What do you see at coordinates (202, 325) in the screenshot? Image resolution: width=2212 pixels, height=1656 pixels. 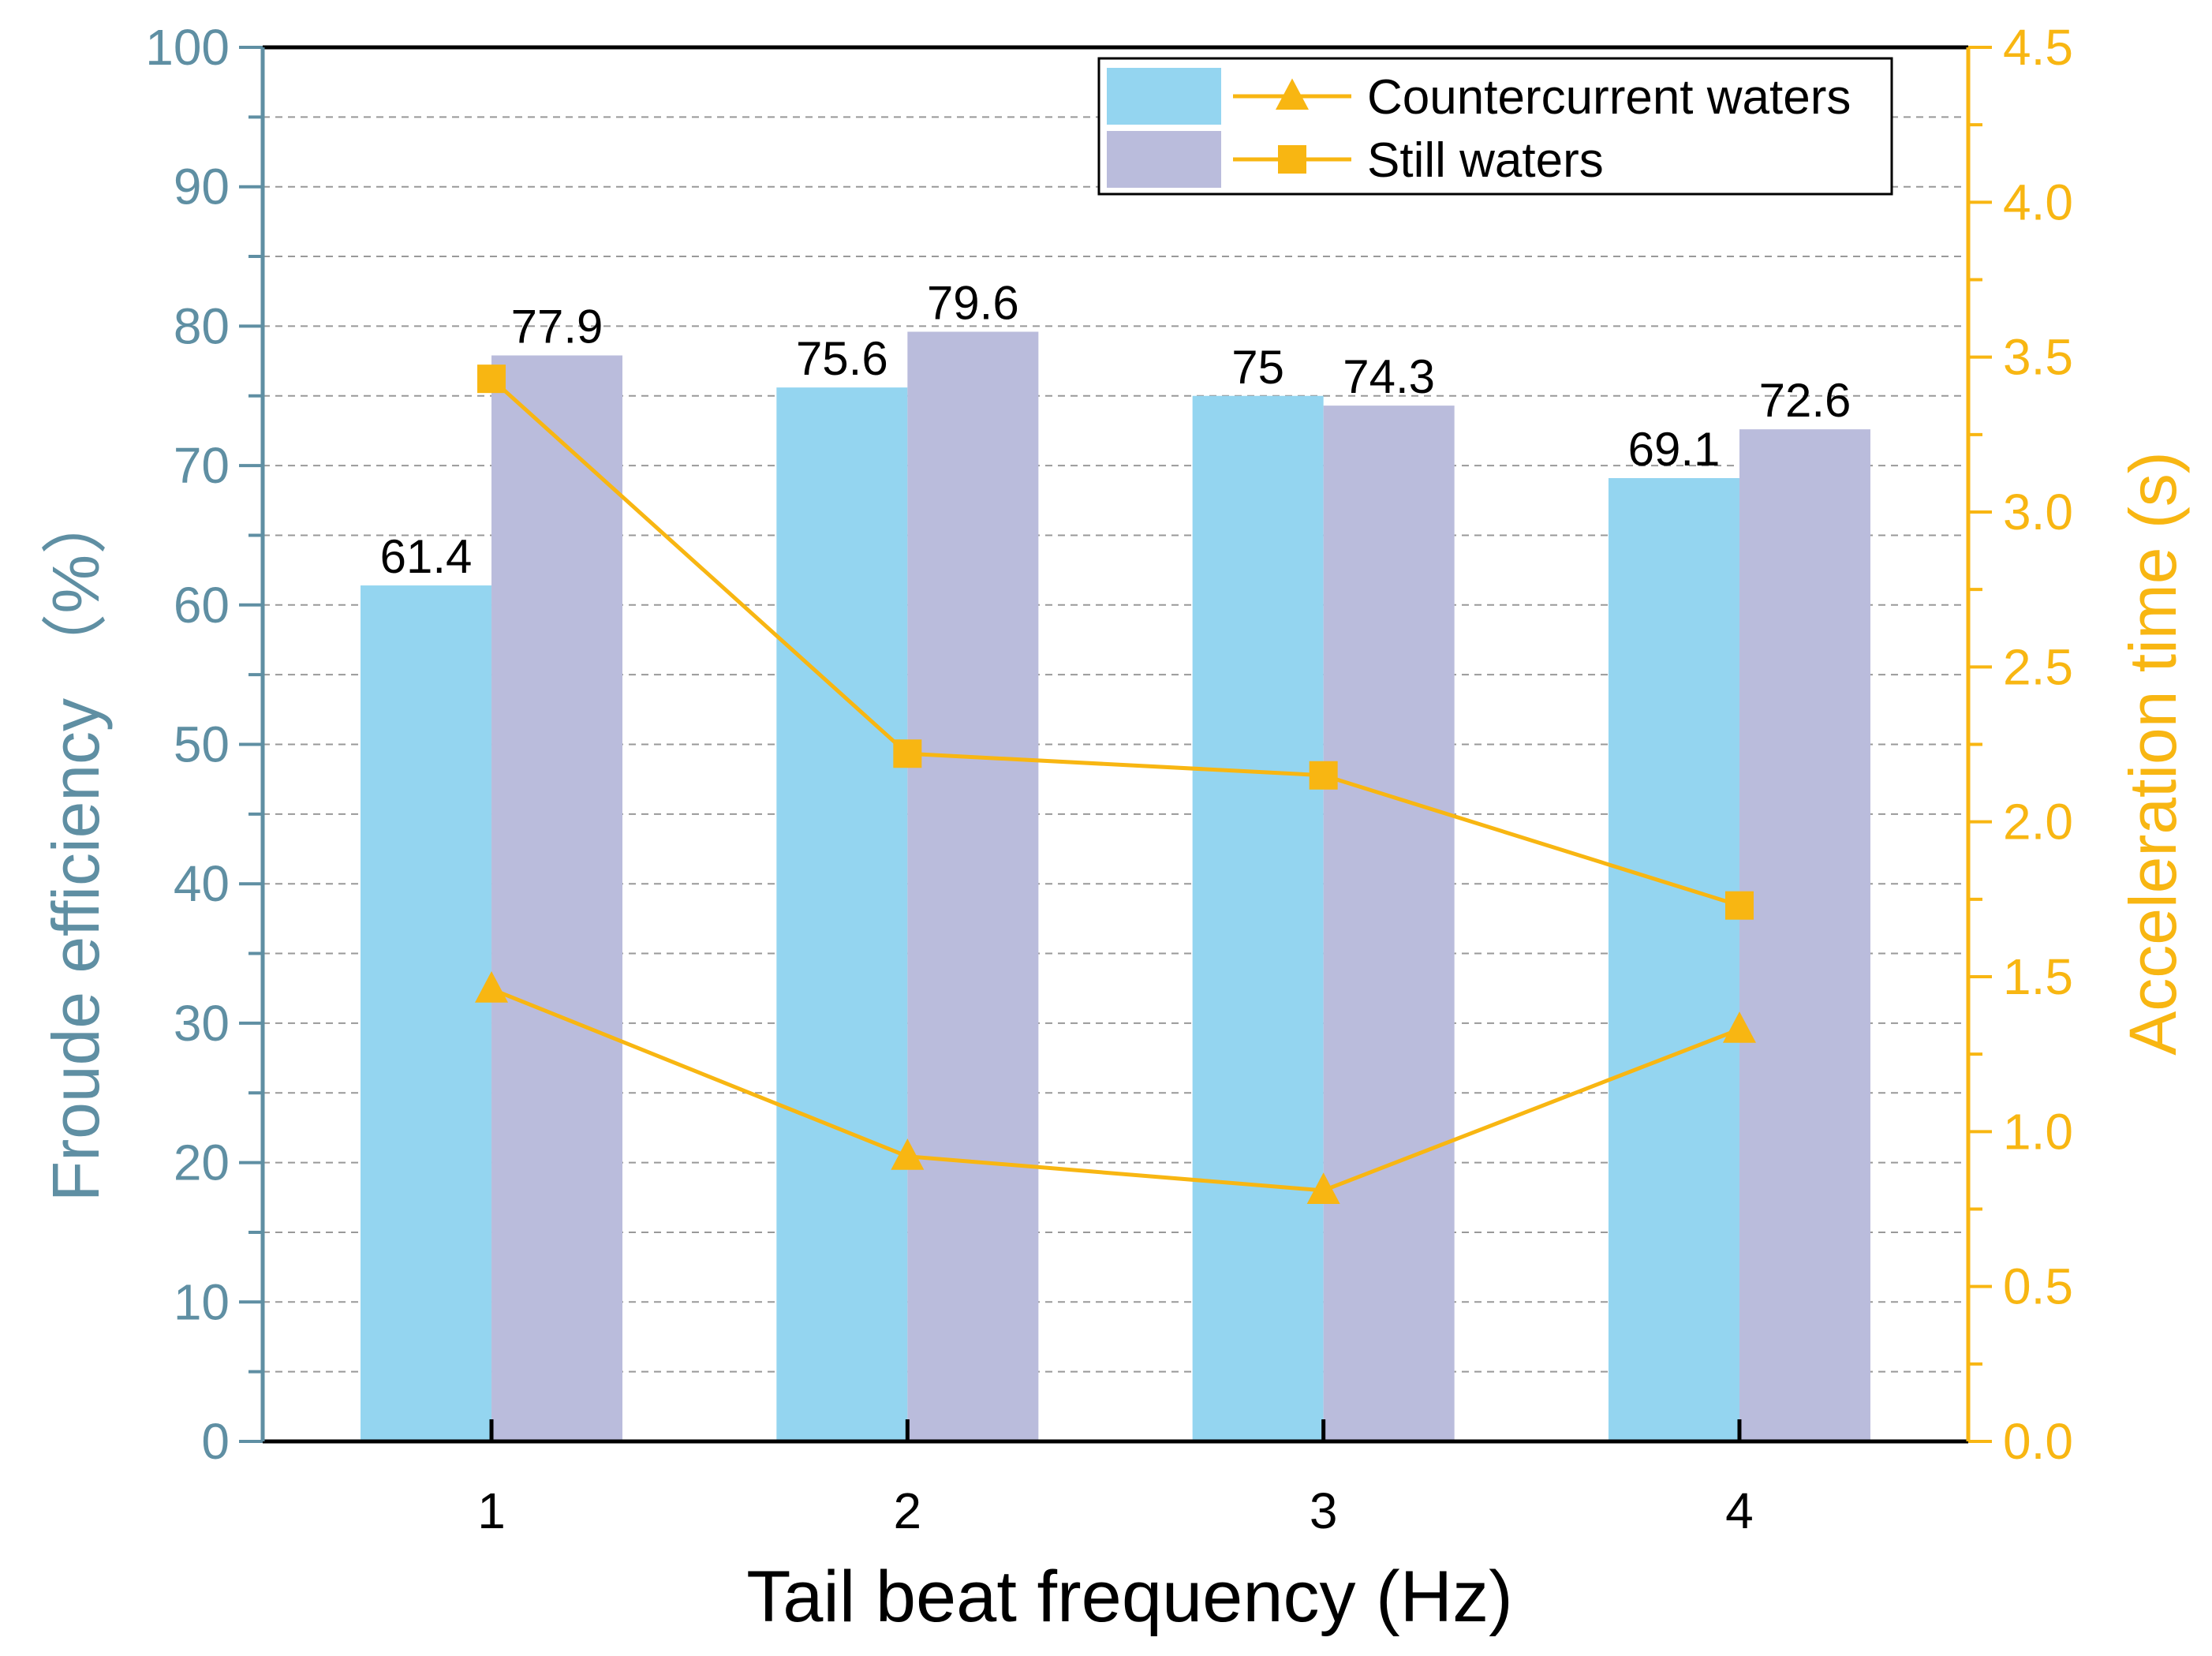 I see `y-tick-label: 80` at bounding box center [202, 325].